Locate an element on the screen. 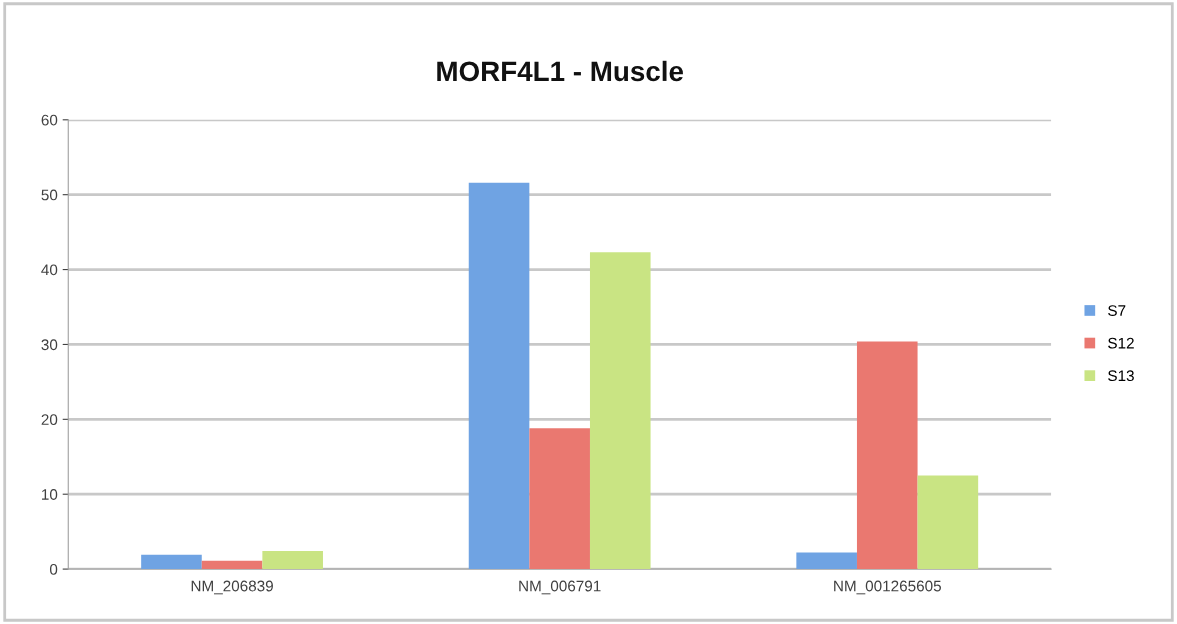  y-tick-label: 30 is located at coordinates (49, 345).